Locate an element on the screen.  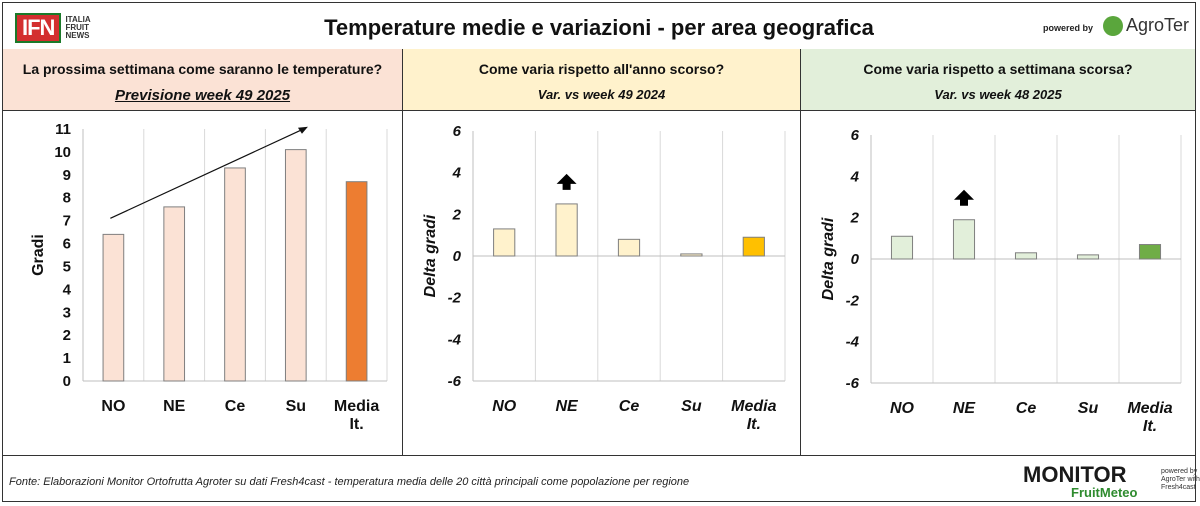
y-axis-label: Gradi is located at coordinates (38, 255).